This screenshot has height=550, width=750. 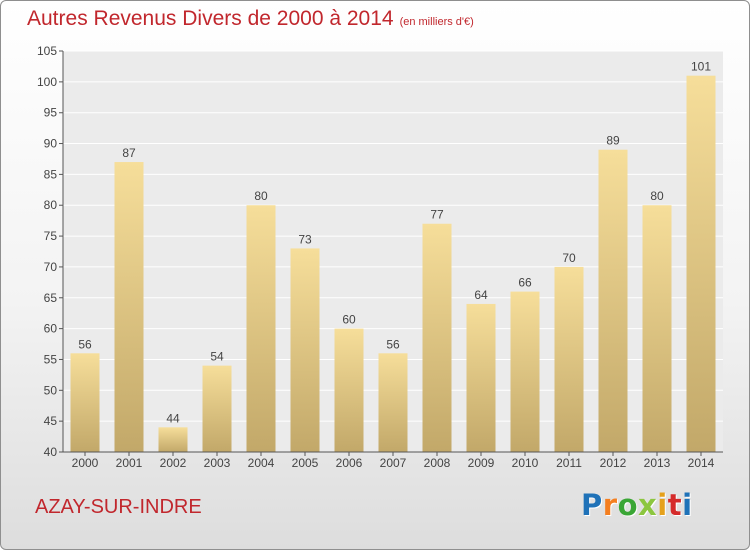 What do you see at coordinates (51, 390) in the screenshot?
I see `y-tick-label: 50` at bounding box center [51, 390].